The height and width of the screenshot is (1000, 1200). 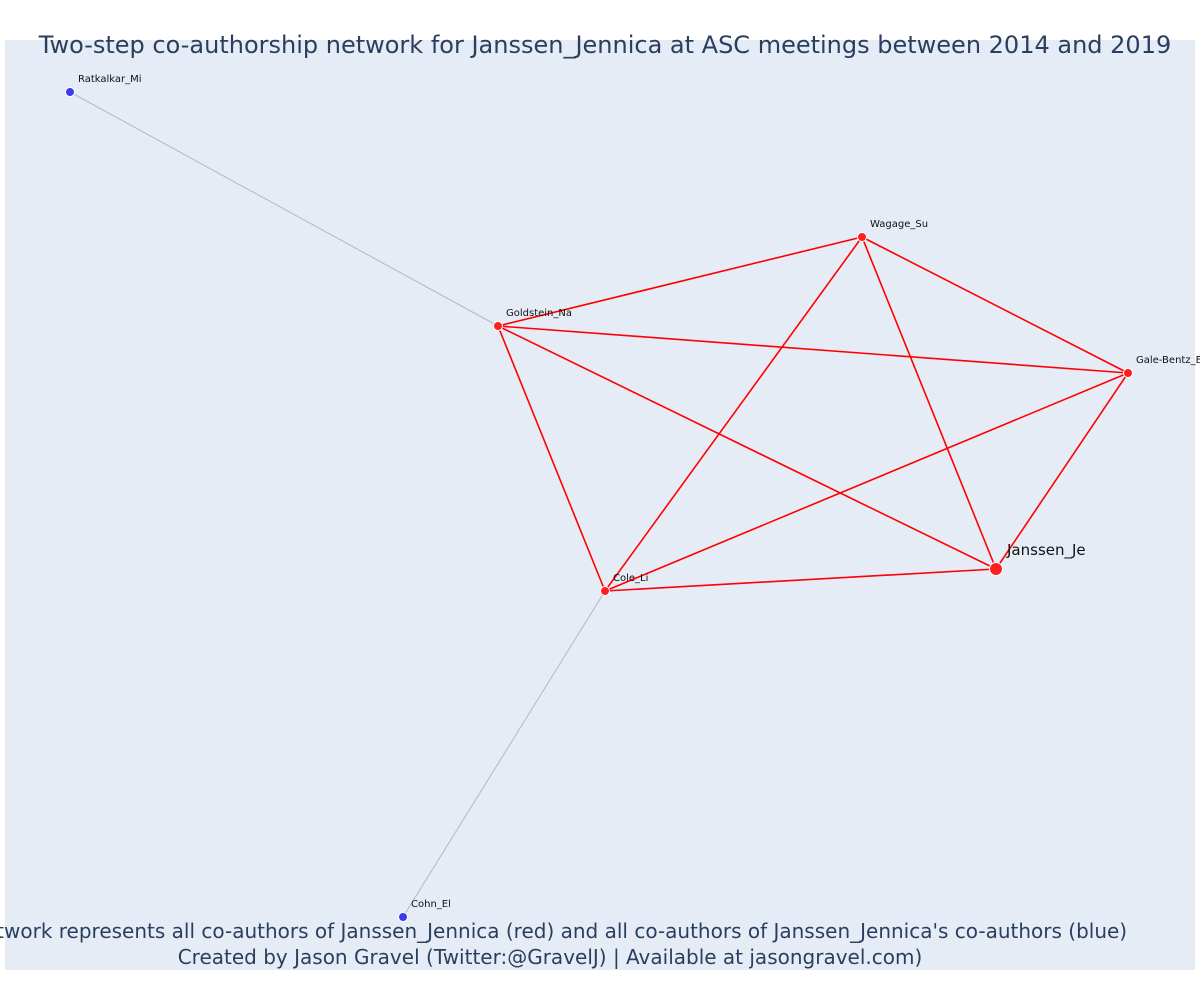 I want to click on node-label-wagage_su: Wagage_Su, so click(x=899, y=224).